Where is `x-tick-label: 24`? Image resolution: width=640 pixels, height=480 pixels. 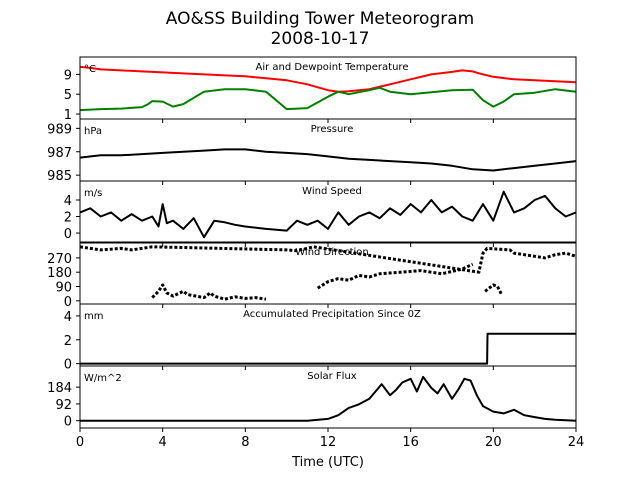 x-tick-label: 24 is located at coordinates (576, 442).